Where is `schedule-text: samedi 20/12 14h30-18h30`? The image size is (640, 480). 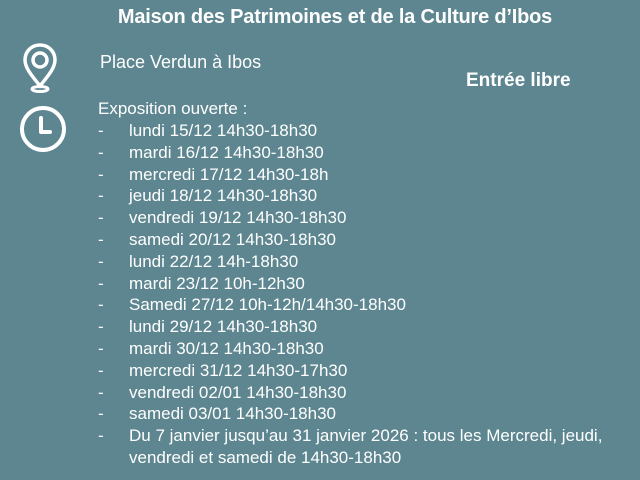 schedule-text: samedi 20/12 14h30-18h30 is located at coordinates (232, 239).